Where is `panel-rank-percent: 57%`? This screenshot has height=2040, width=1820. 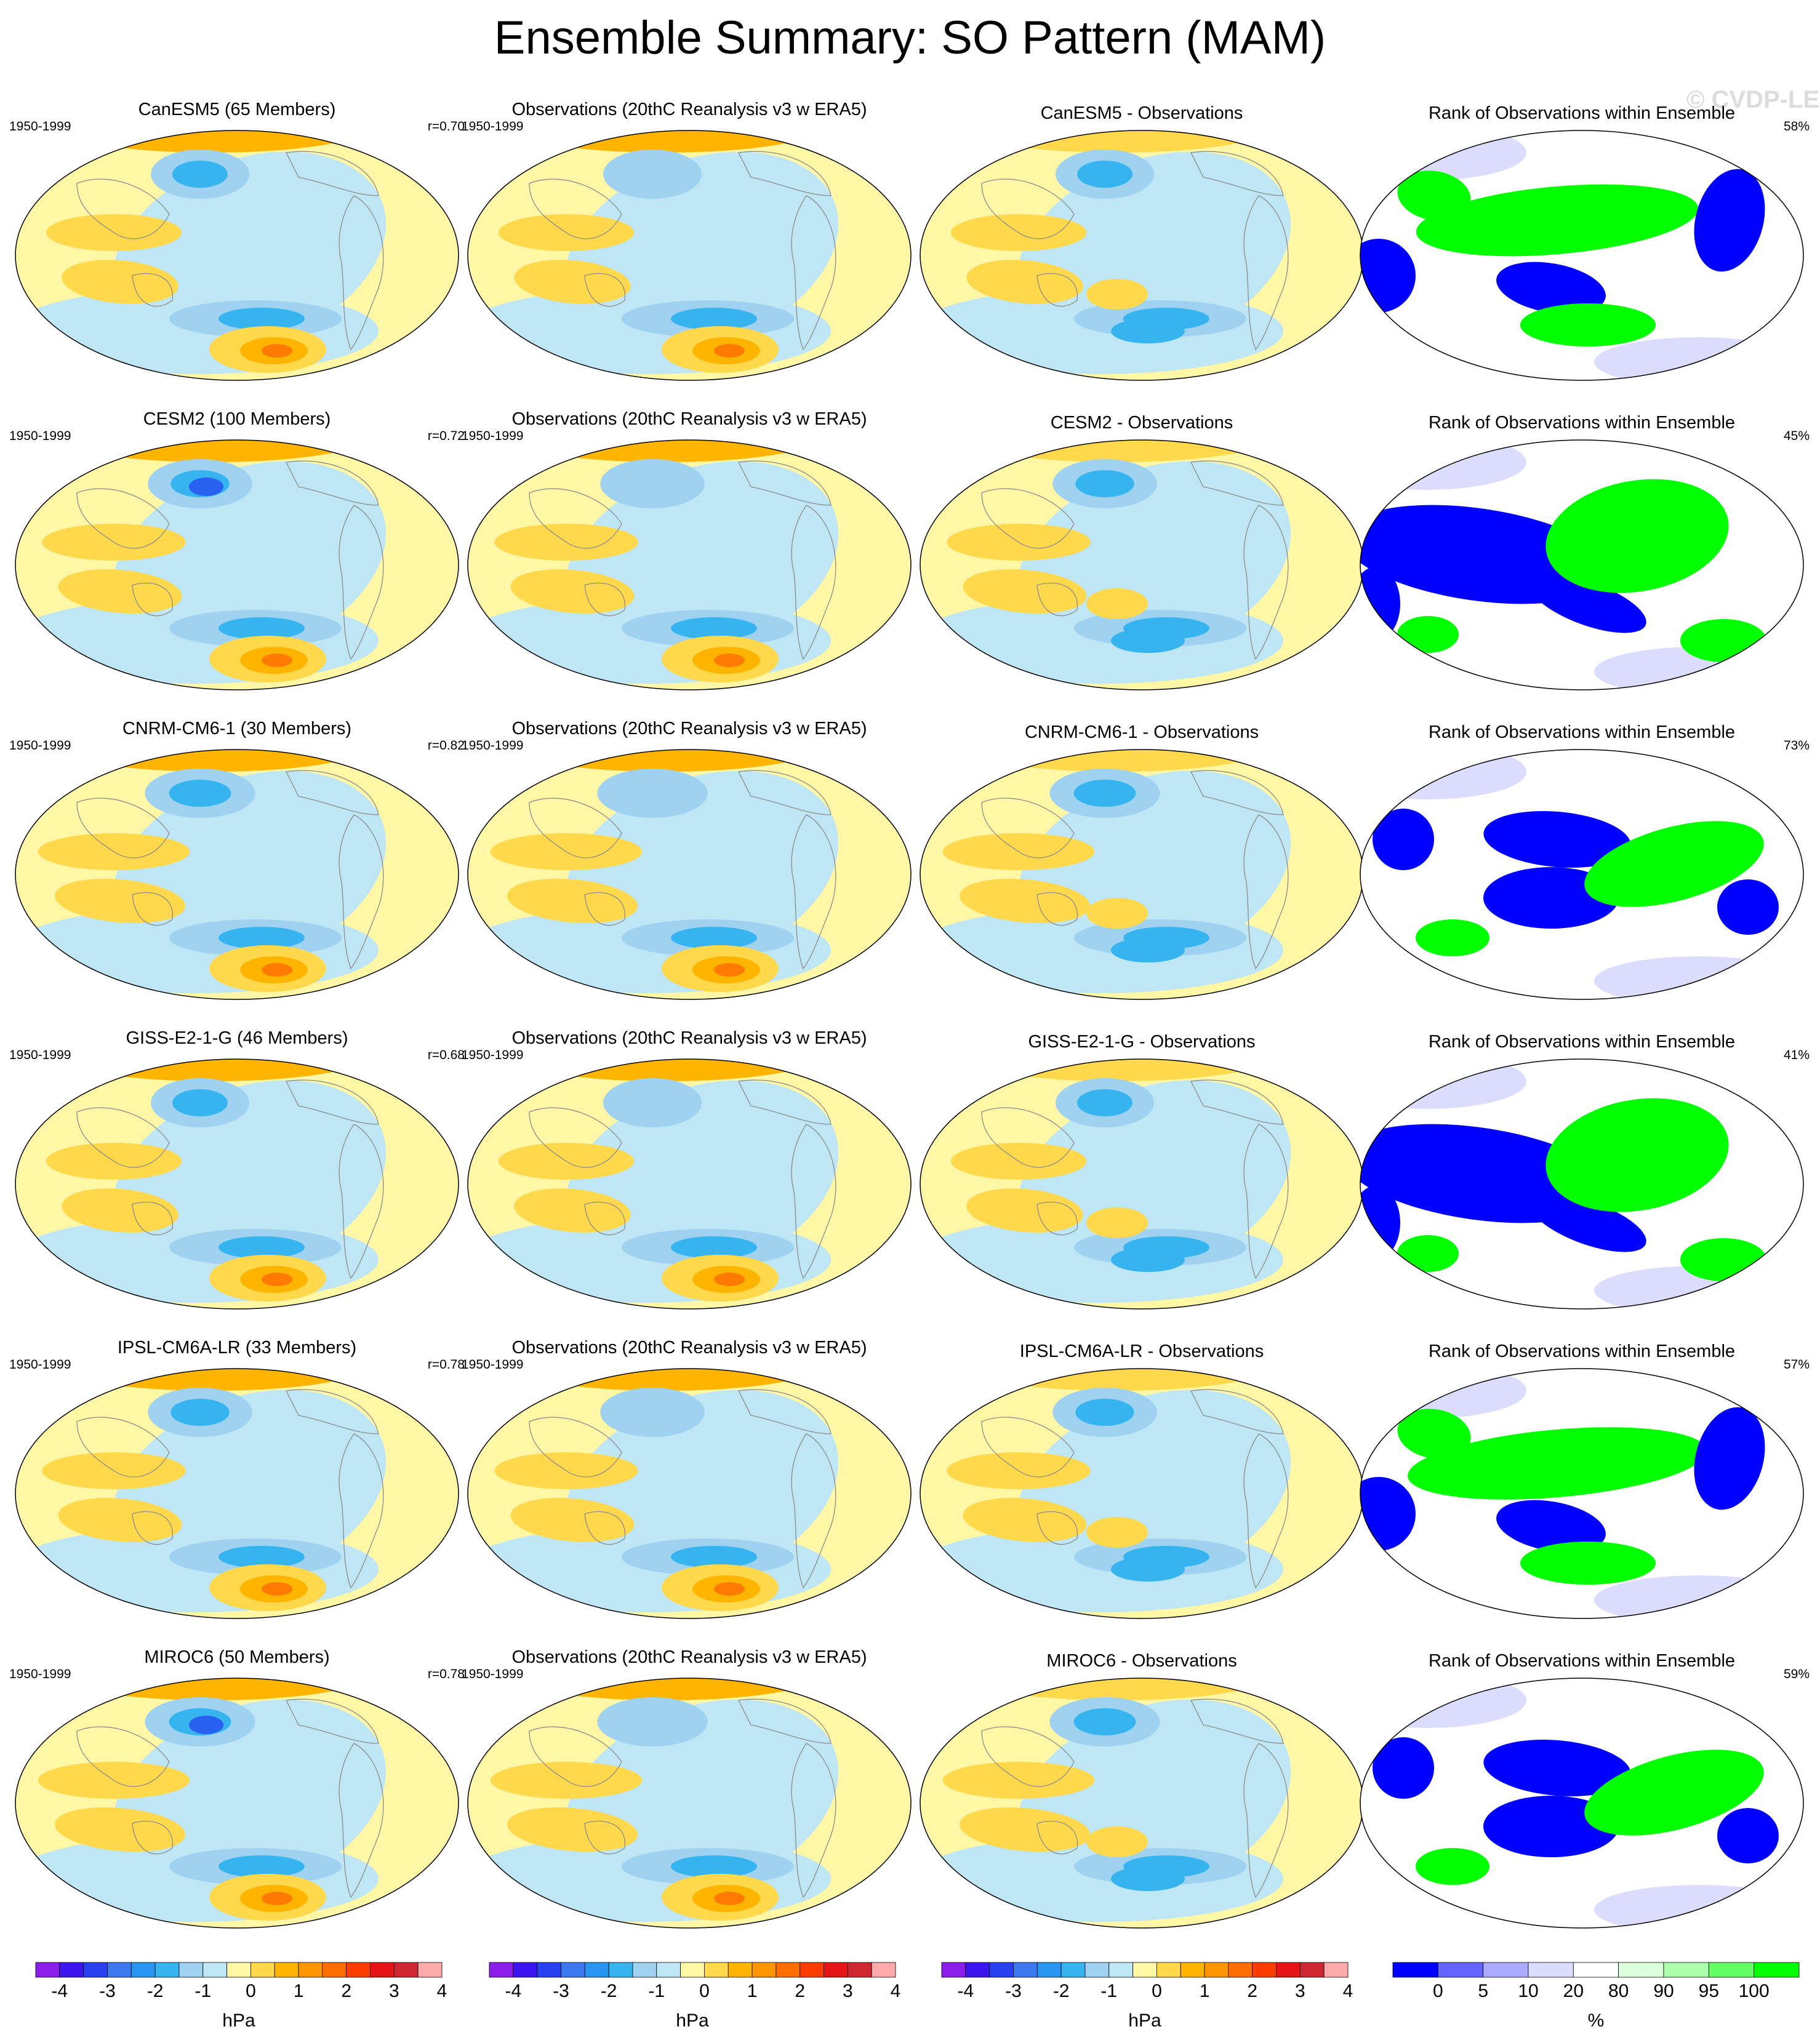
panel-rank-percent: 57% is located at coordinates (1796, 1365).